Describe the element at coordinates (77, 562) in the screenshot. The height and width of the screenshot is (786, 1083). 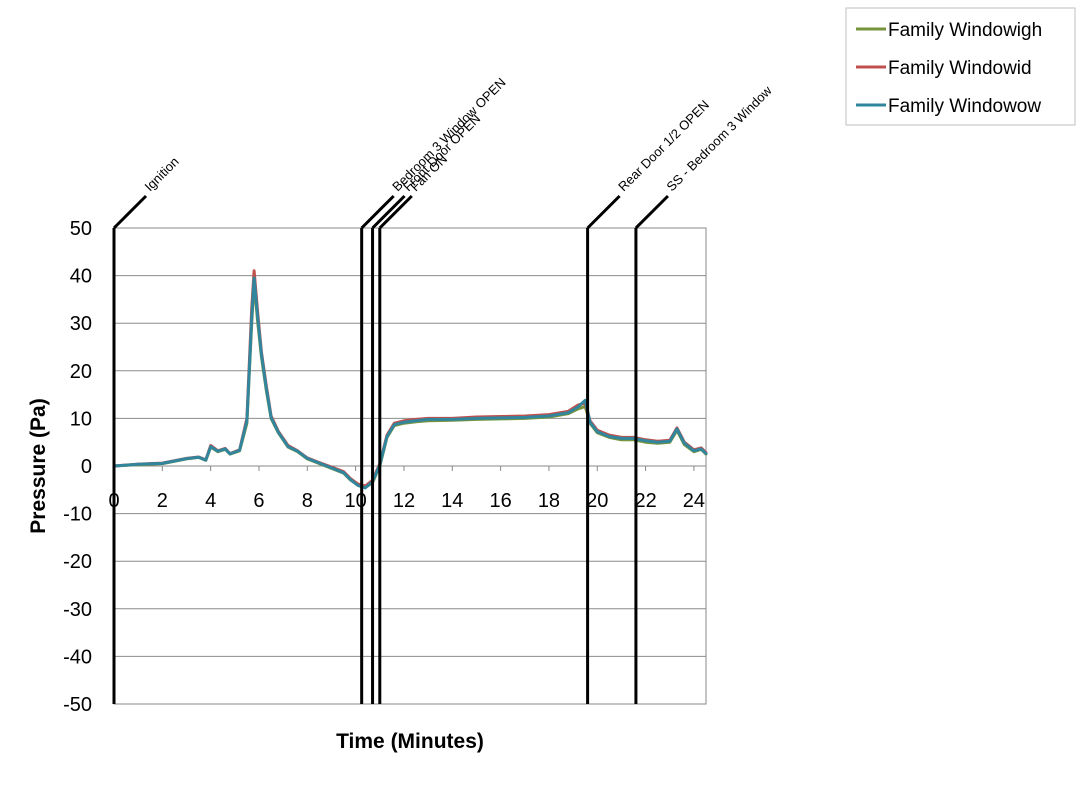
I see `y-tick-label: -20` at that location.